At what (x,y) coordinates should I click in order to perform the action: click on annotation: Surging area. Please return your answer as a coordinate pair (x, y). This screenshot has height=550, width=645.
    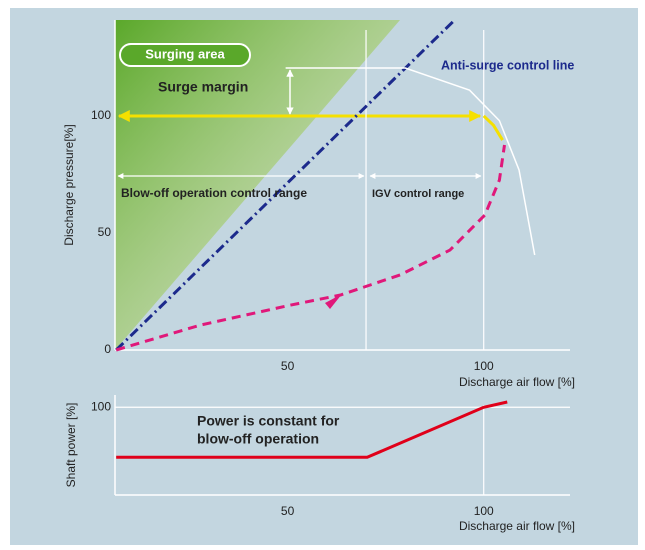
    Looking at the image, I should click on (185, 53).